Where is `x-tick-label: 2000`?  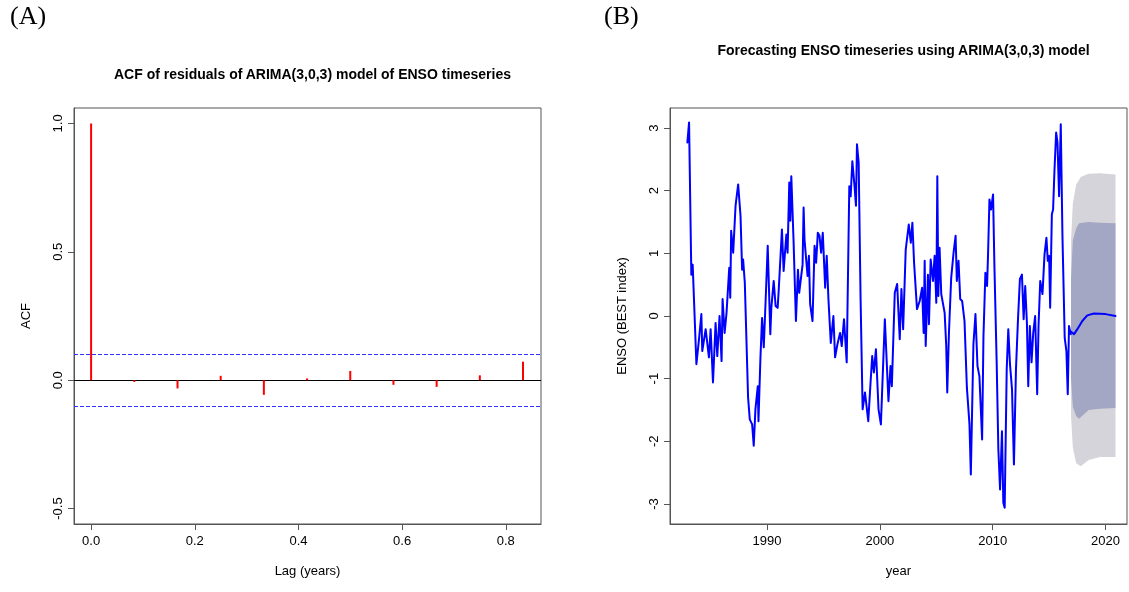 x-tick-label: 2000 is located at coordinates (880, 540).